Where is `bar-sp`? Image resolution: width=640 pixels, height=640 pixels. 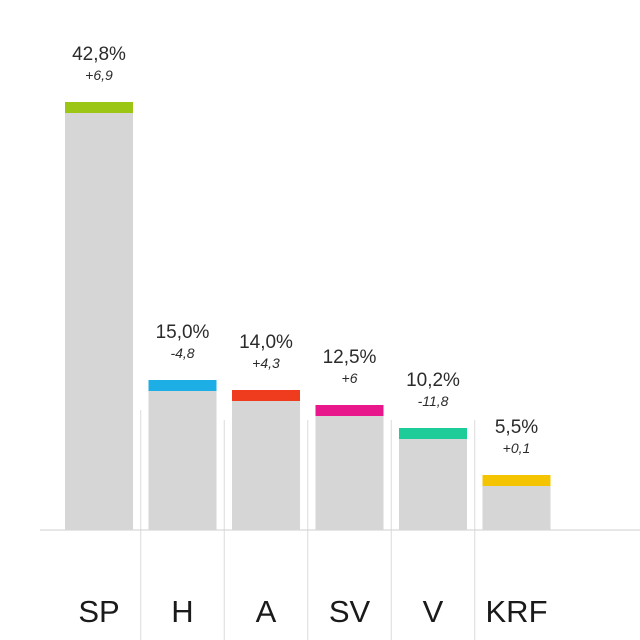 bar-sp is located at coordinates (99, 316).